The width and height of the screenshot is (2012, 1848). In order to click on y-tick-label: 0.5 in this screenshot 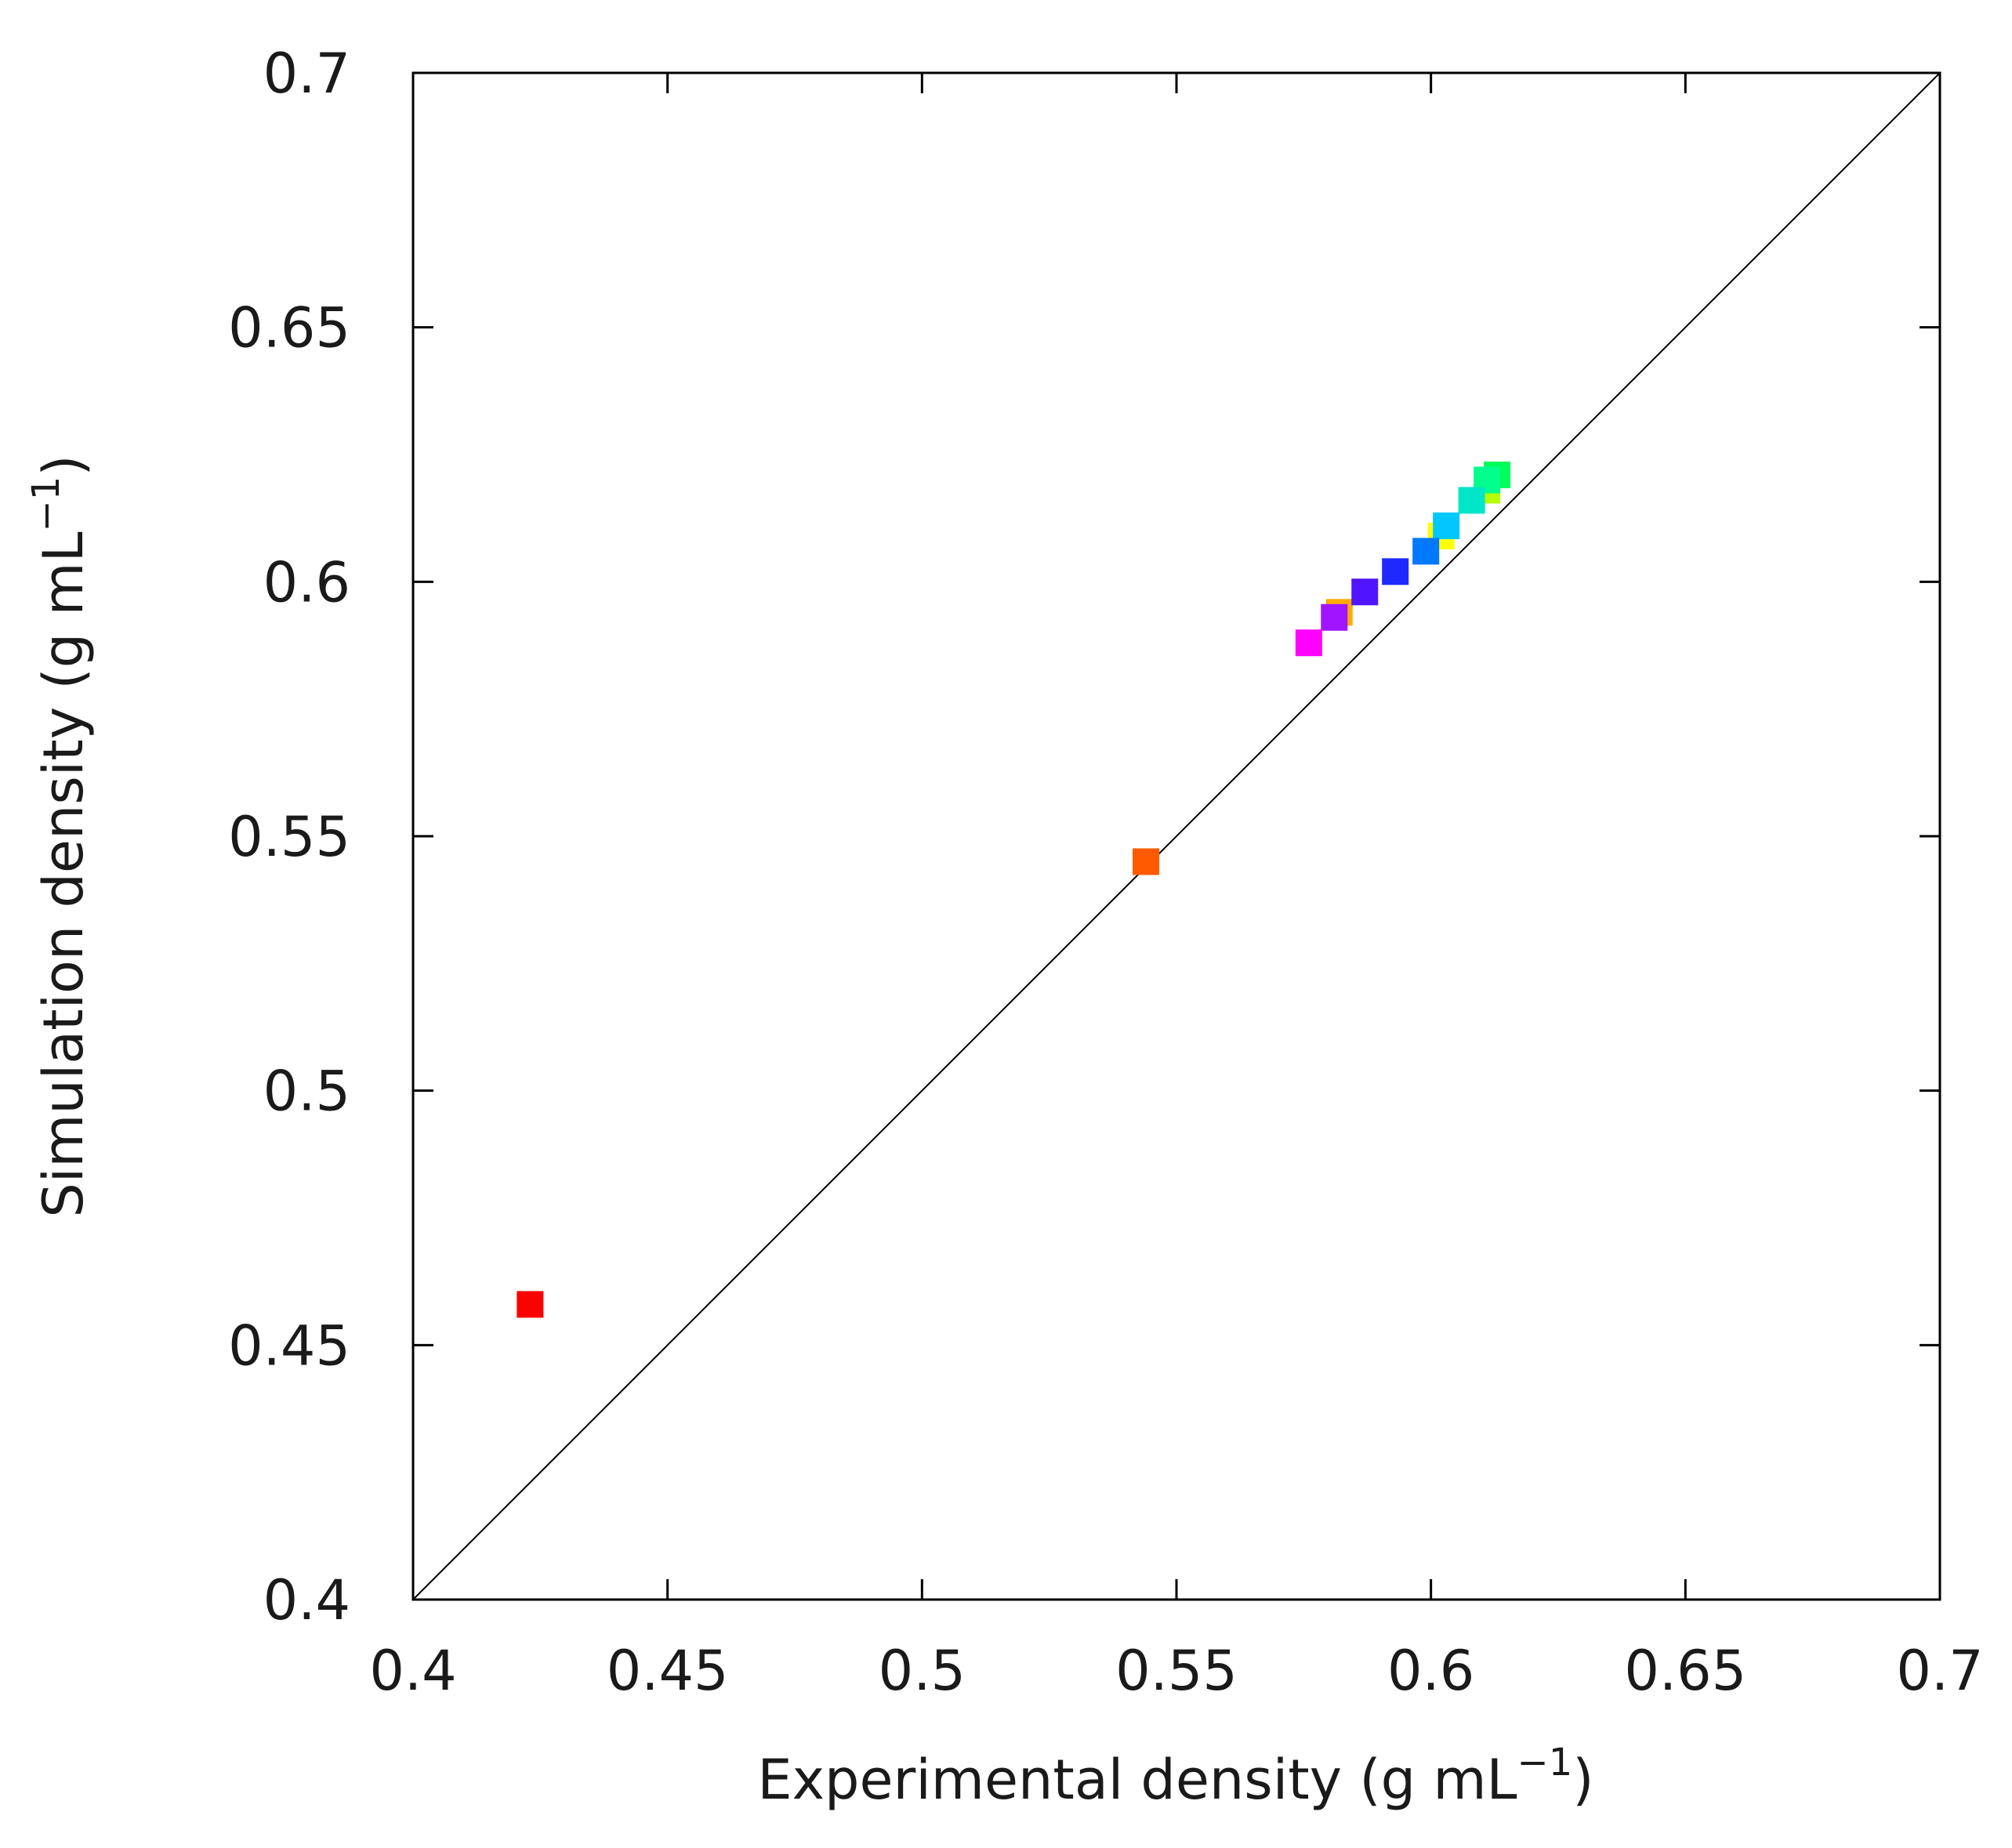, I will do `click(306, 1092)`.